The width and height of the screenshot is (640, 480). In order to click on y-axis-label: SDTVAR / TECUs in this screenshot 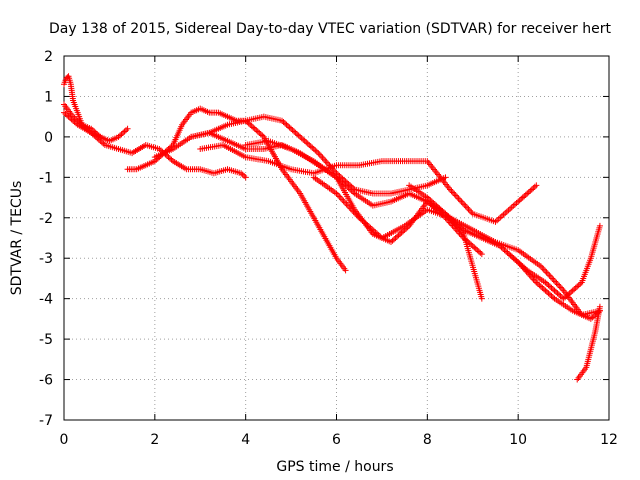, I will do `click(17, 238)`.